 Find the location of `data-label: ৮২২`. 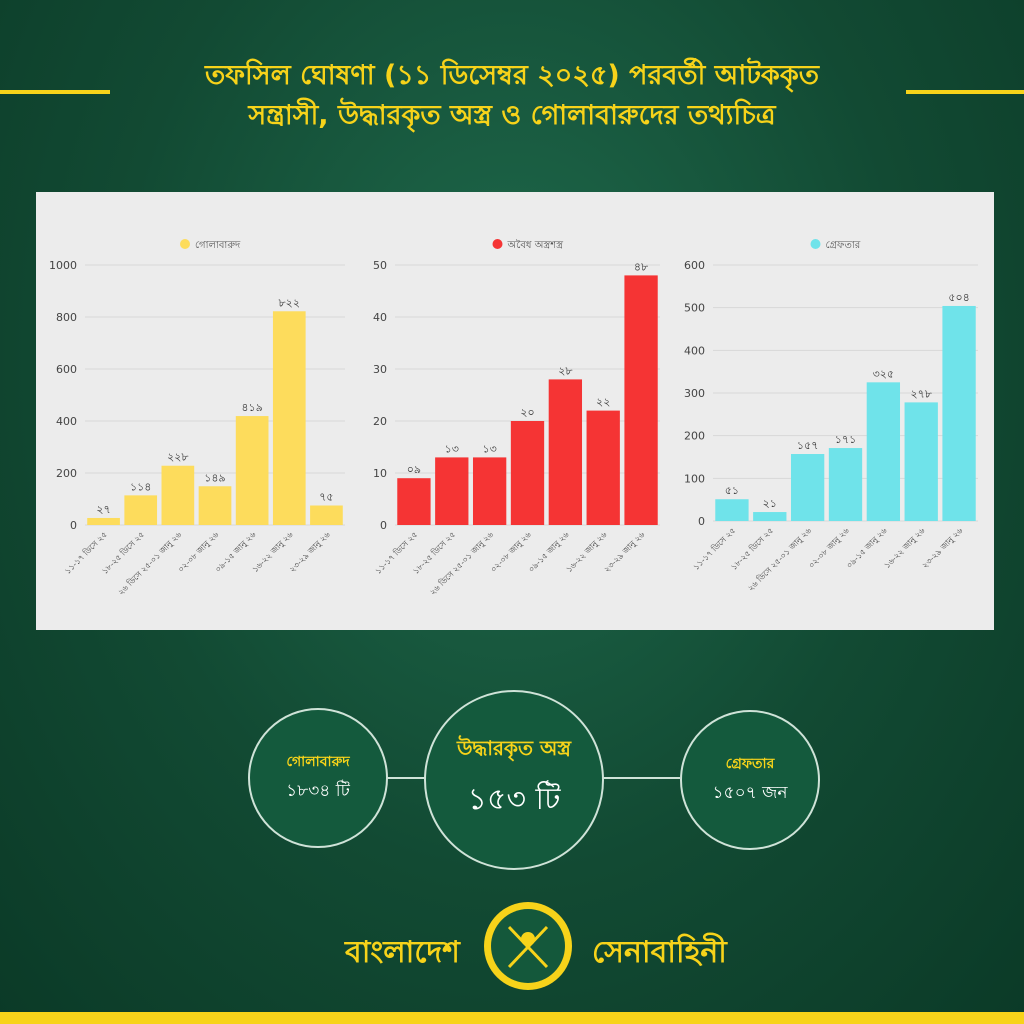

data-label: ৮২২ is located at coordinates (289, 302).